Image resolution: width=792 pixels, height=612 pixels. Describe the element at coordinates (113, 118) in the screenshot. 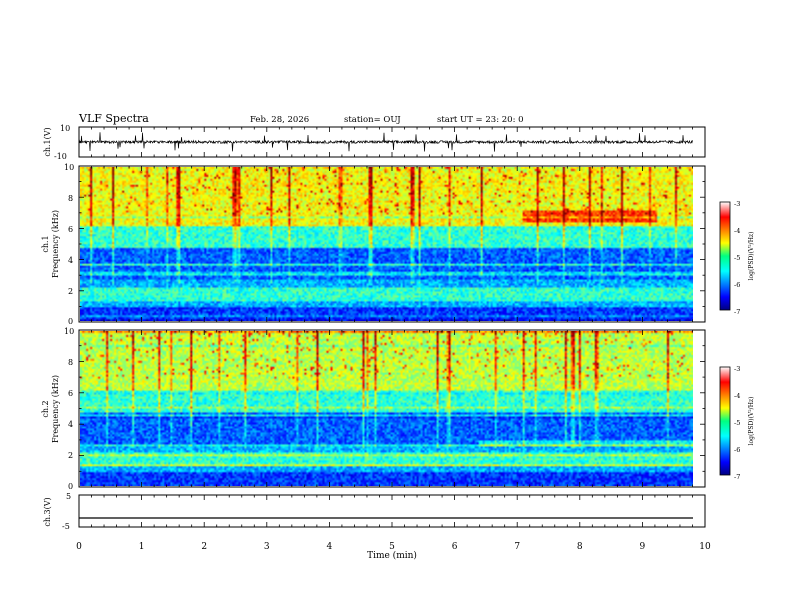

I see `figure-title: VLF Spectra` at that location.